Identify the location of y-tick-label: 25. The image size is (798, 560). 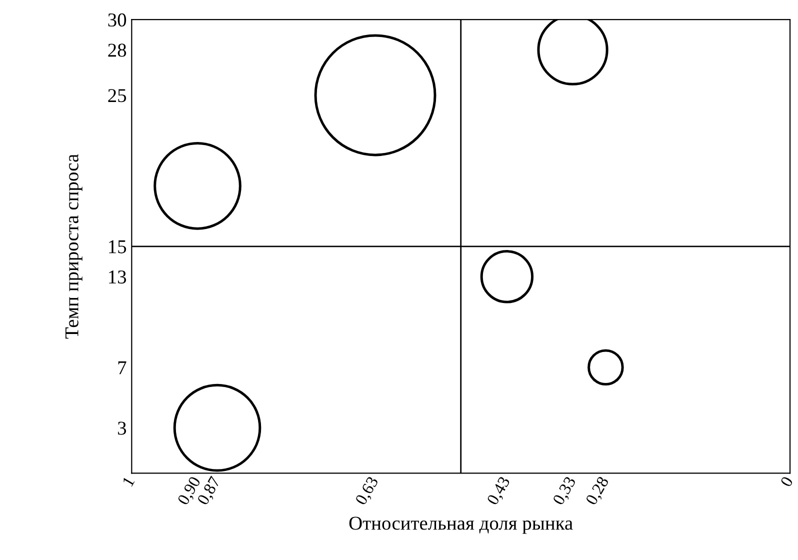
(117, 95).